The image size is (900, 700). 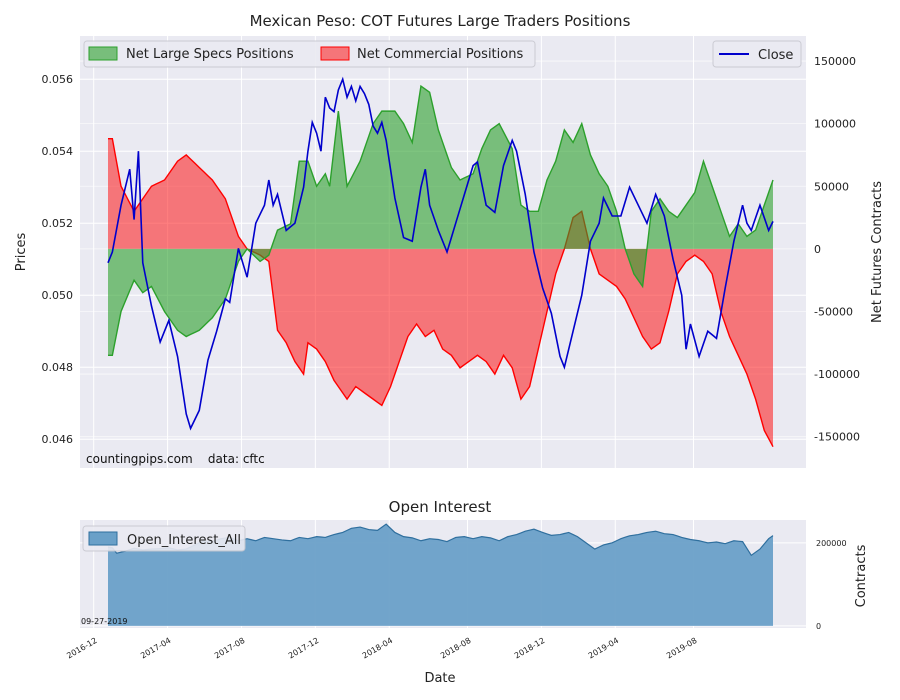 I want to click on specs-legend-swatch, so click(x=103, y=53).